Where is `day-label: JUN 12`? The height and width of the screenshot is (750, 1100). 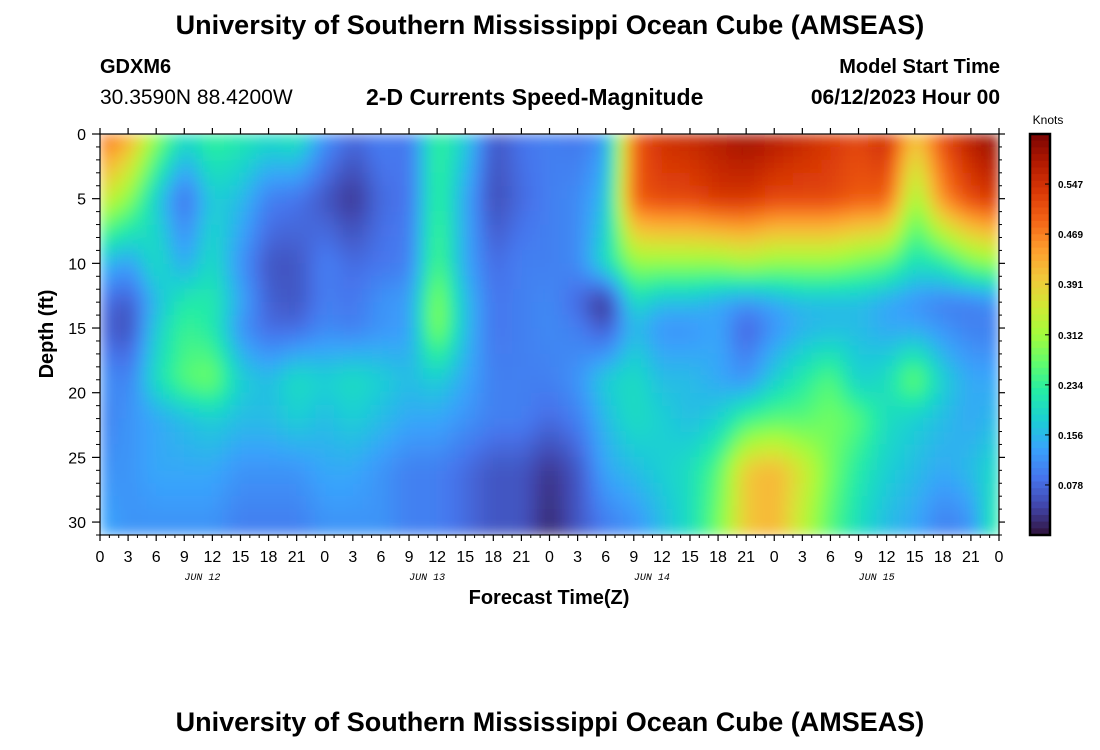
day-label: JUN 12 is located at coordinates (202, 578).